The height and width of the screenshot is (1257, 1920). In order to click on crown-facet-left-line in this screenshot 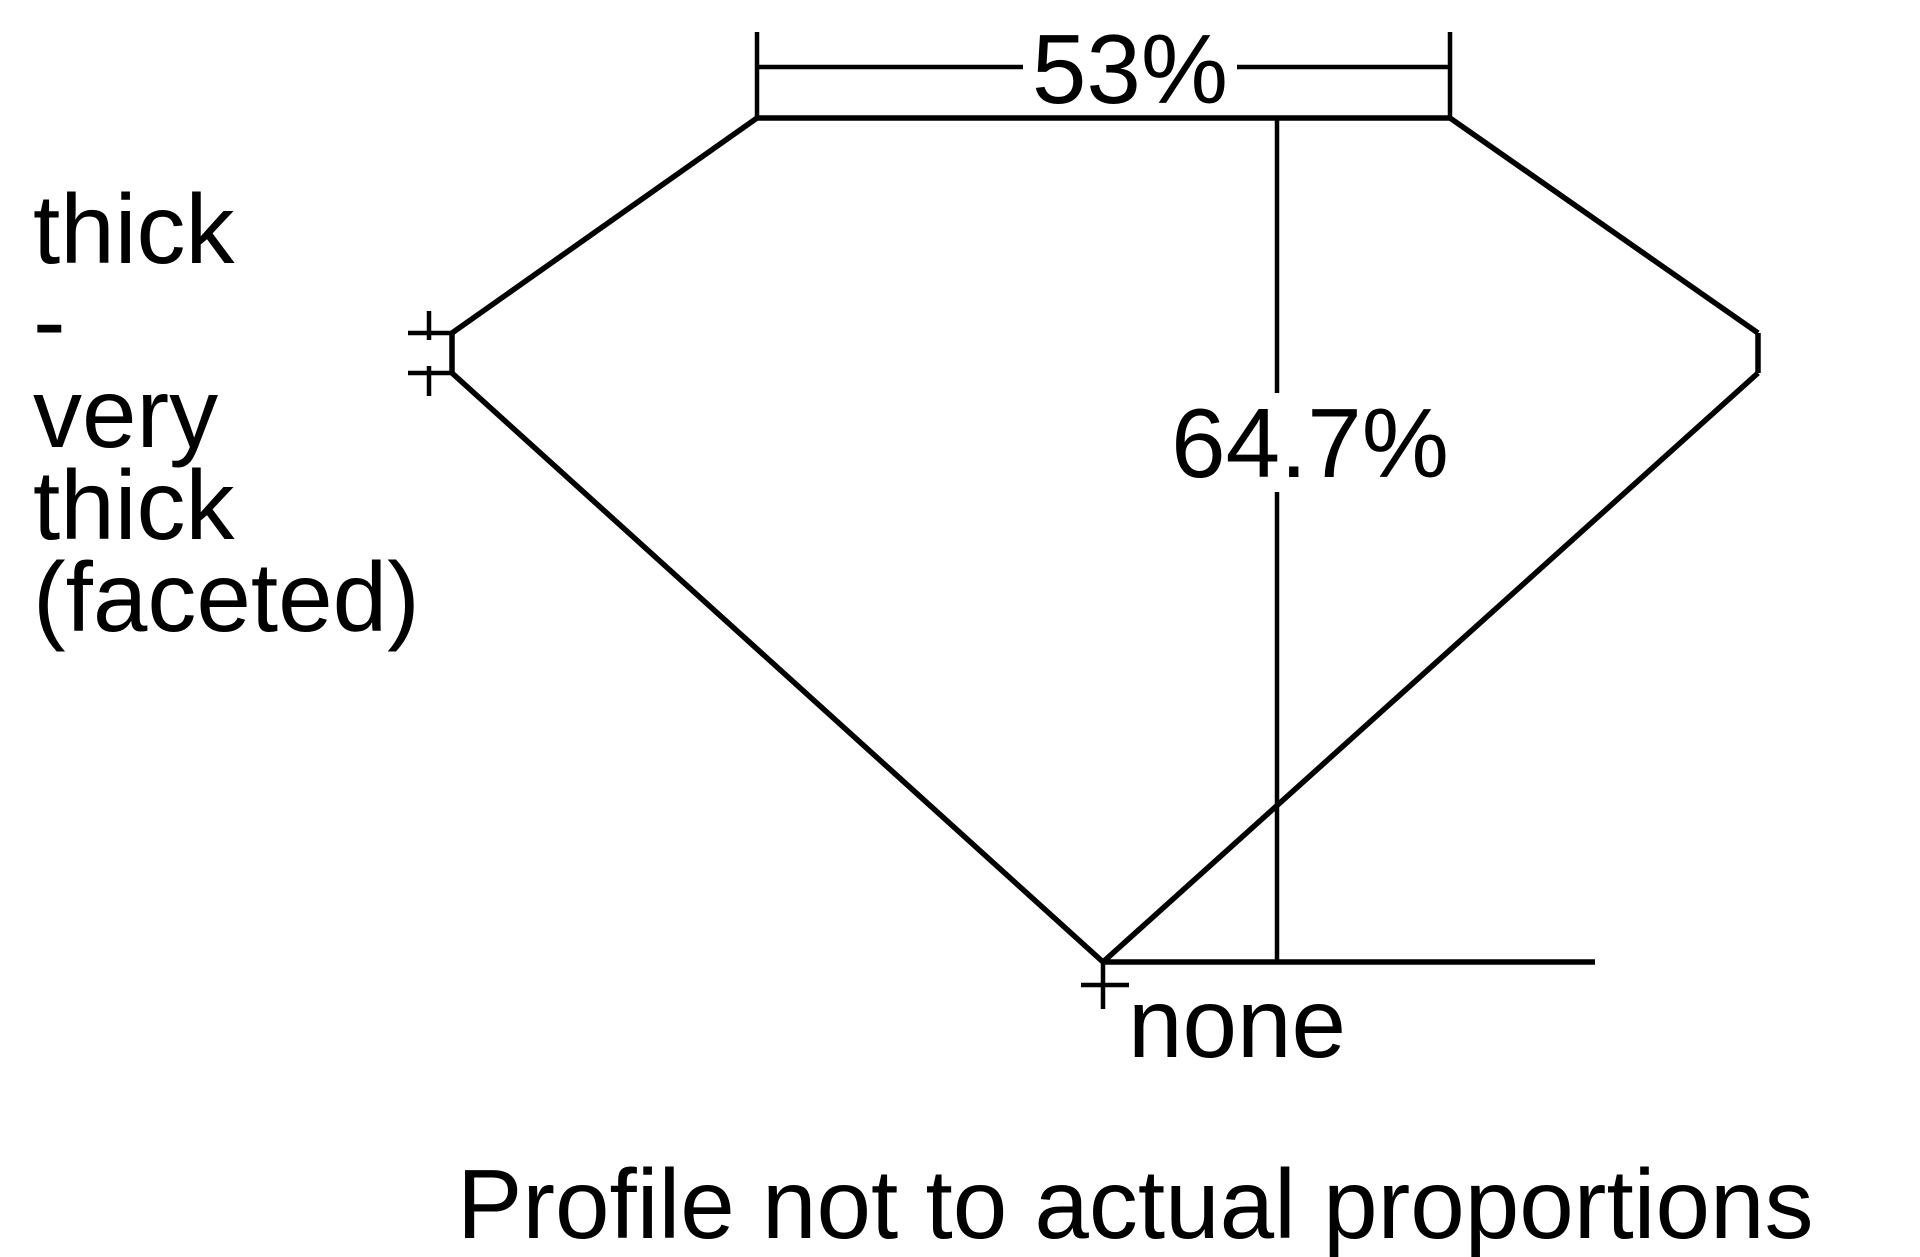, I will do `click(604, 225)`.